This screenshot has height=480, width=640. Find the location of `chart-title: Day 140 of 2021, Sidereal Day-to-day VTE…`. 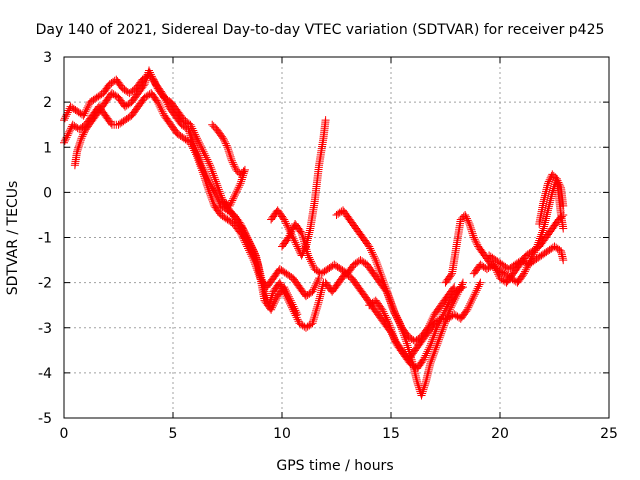

chart-title: Day 140 of 2021, Sidereal Day-to-day VTE… is located at coordinates (320, 30).